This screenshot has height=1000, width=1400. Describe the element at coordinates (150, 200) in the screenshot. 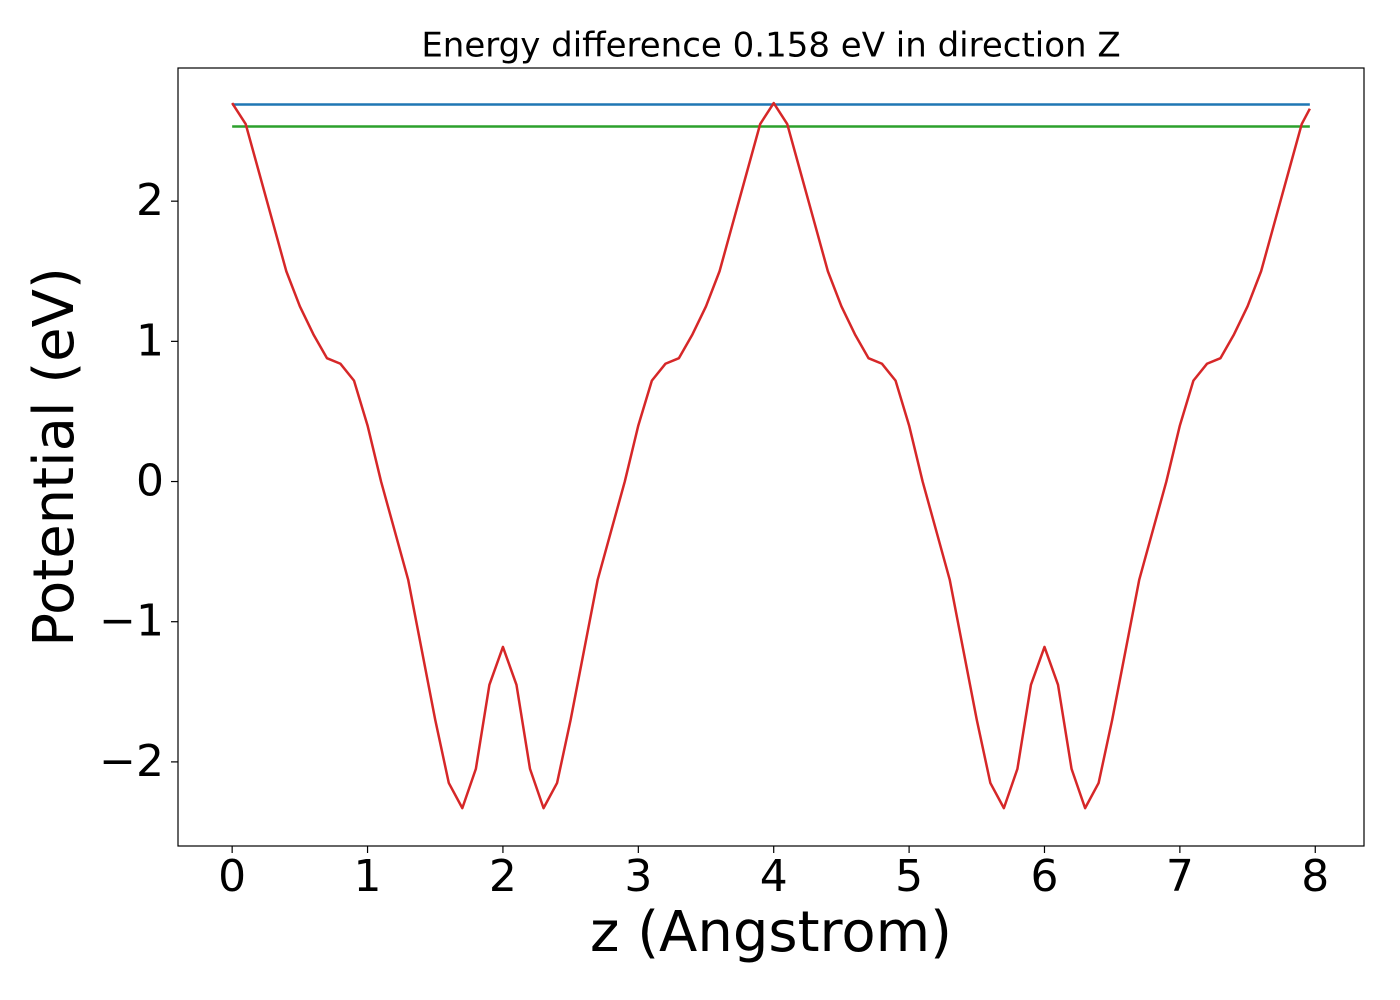

I see `y-tick-label: 2` at that location.